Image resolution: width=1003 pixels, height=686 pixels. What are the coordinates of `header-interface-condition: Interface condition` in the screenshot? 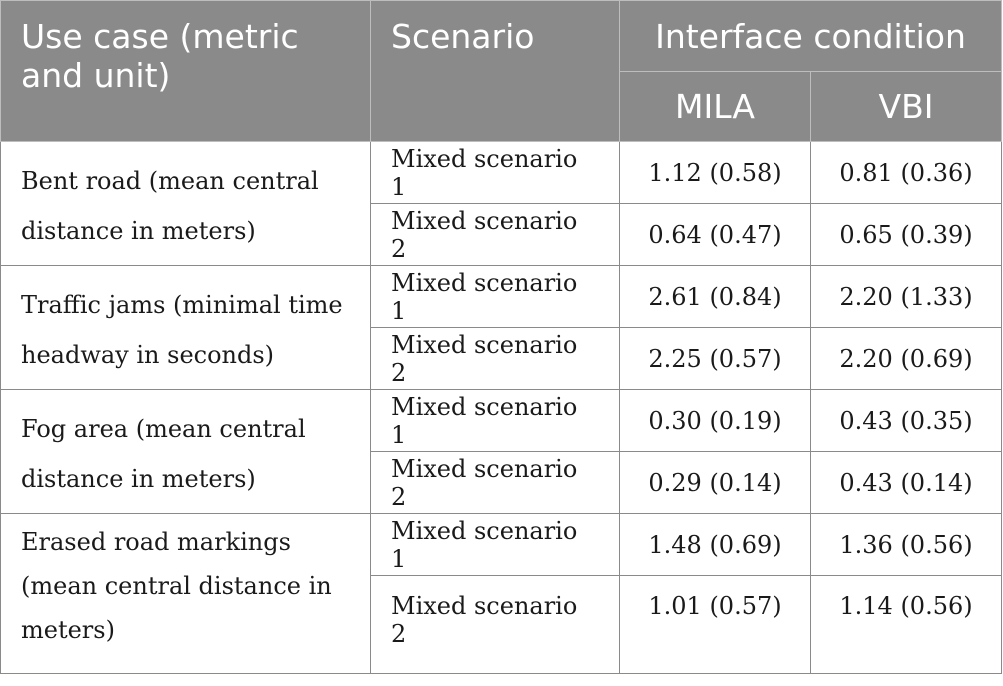 It's located at (810, 36).